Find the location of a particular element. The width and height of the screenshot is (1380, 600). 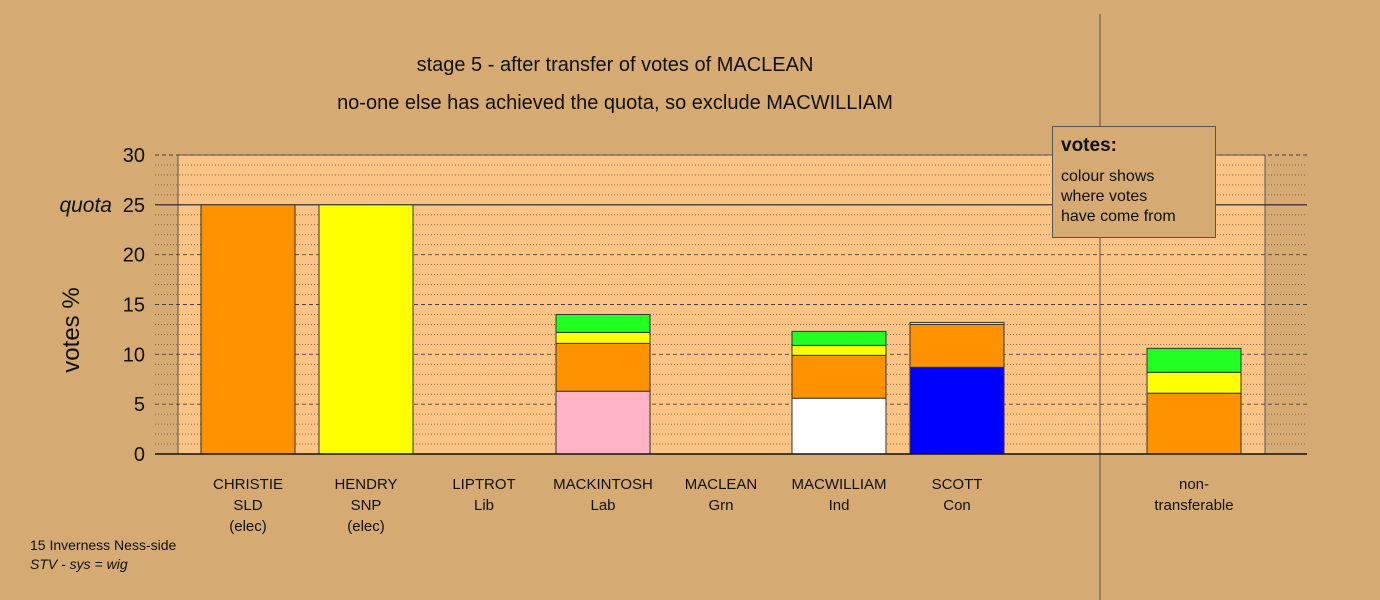

candidate-name: MACWILLIAM is located at coordinates (839, 484).